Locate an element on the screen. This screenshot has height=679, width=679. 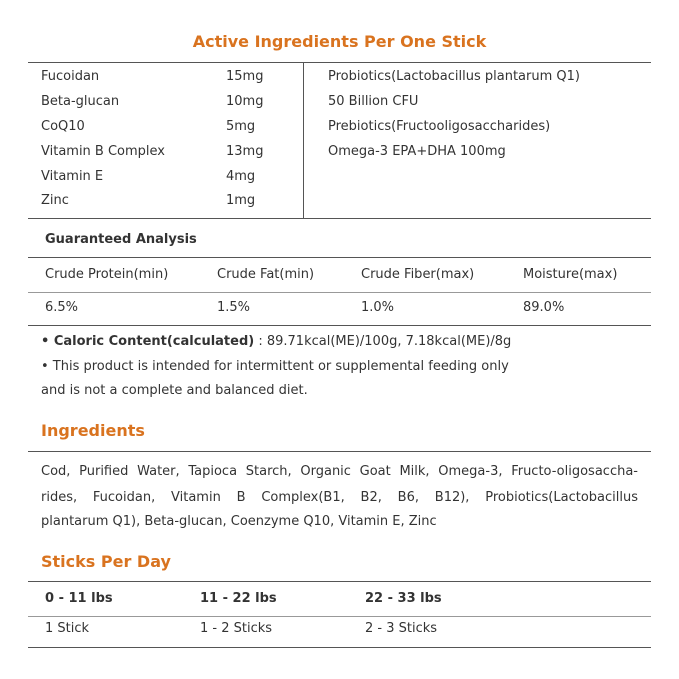
note: and is not a complete and balanced diet. is located at coordinates (174, 390).